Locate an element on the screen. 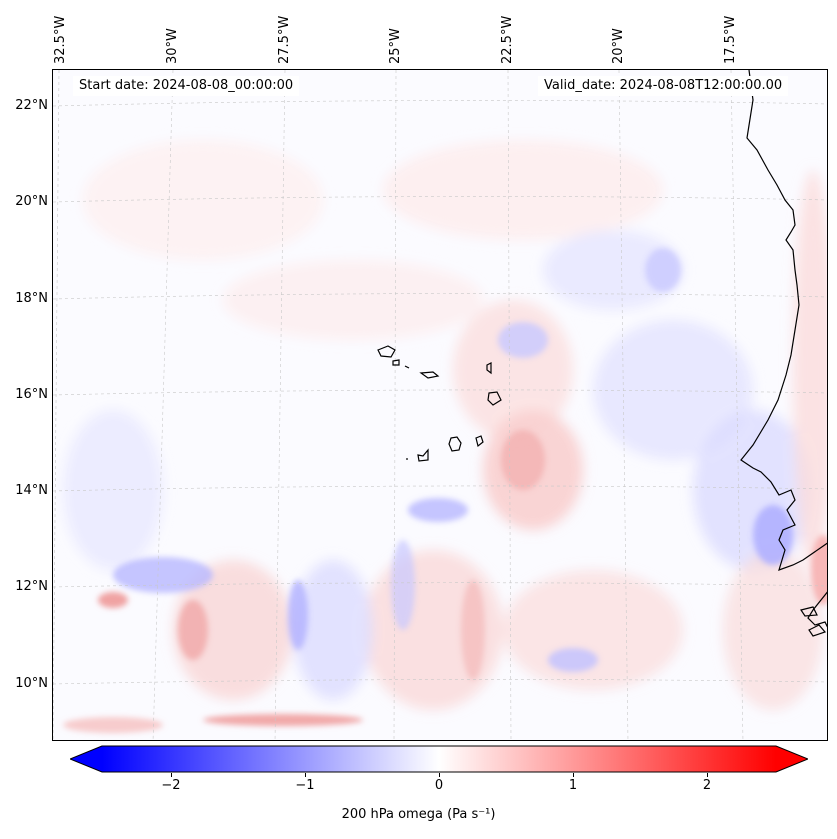  colorbar-outline is located at coordinates (439, 759).